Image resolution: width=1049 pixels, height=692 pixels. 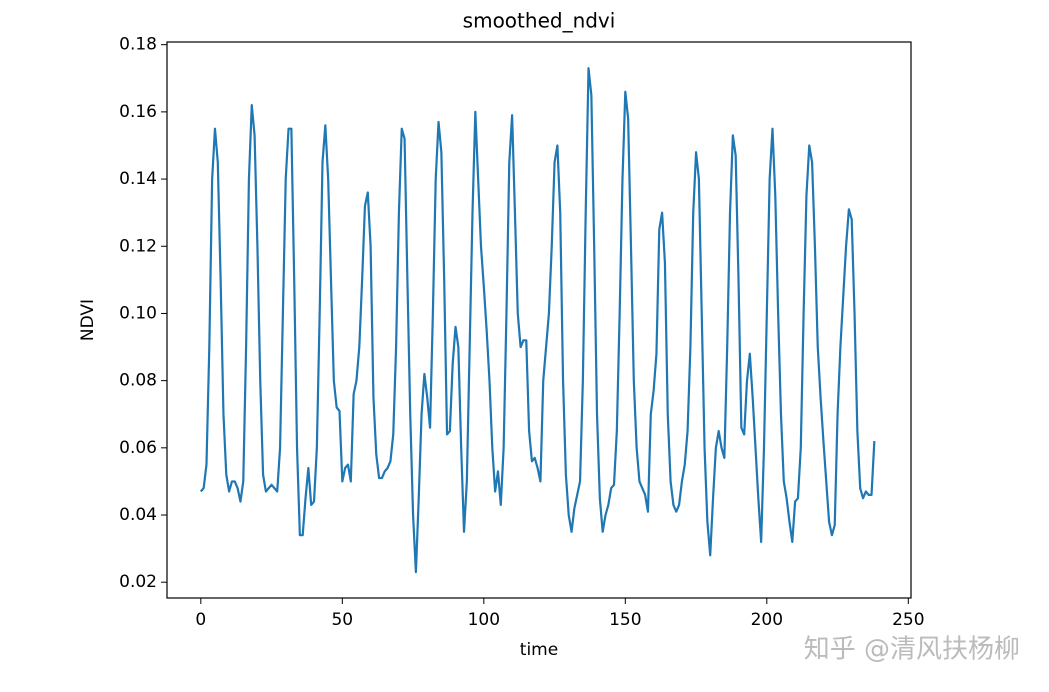 What do you see at coordinates (484, 620) in the screenshot?
I see `x-tick-label: 100` at bounding box center [484, 620].